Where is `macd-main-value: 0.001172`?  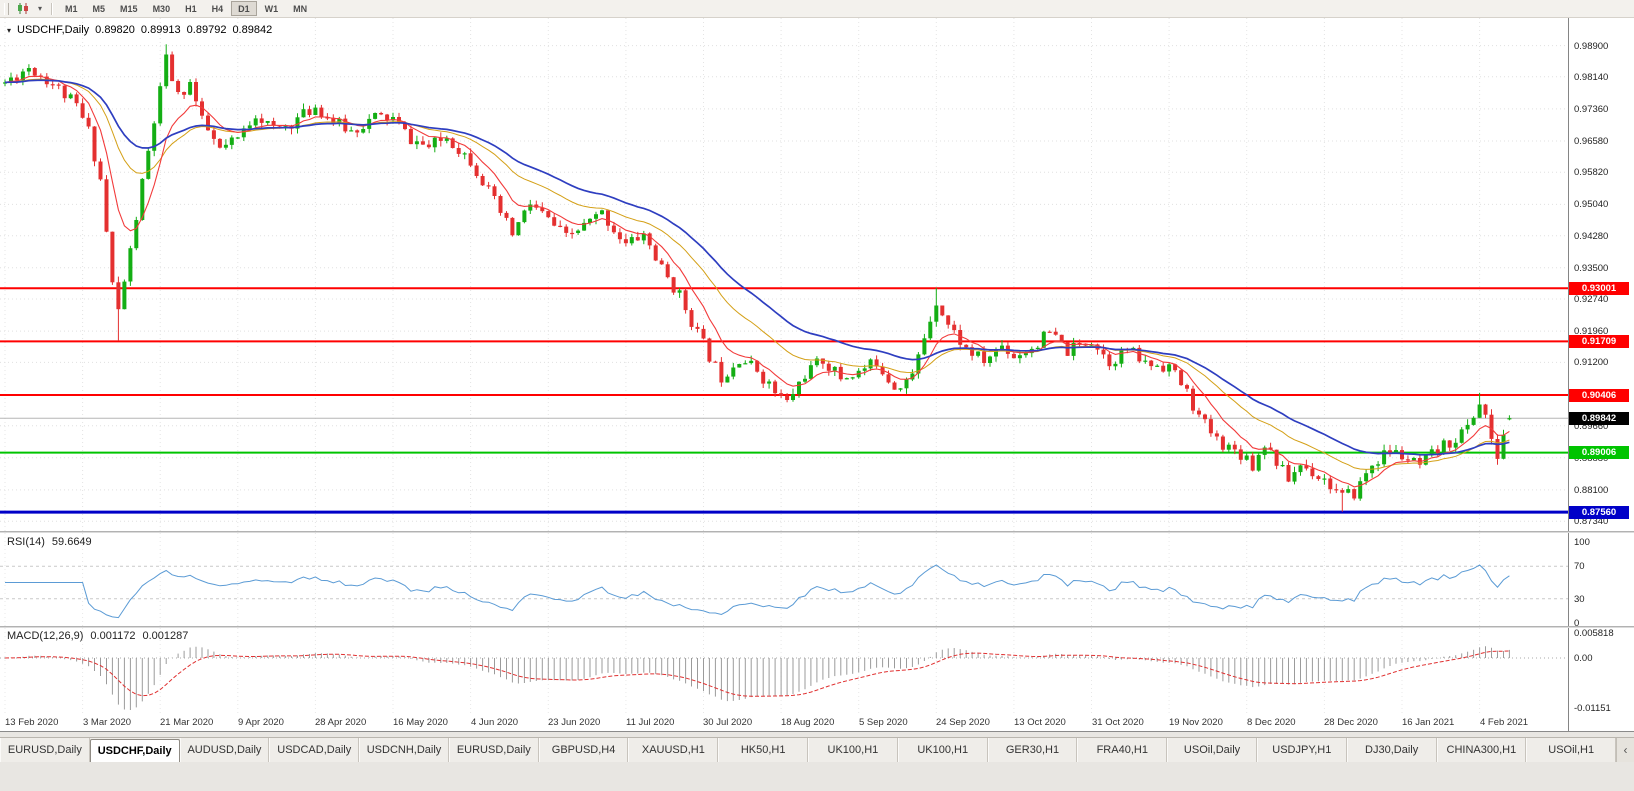 macd-main-value: 0.001172 is located at coordinates (113, 636).